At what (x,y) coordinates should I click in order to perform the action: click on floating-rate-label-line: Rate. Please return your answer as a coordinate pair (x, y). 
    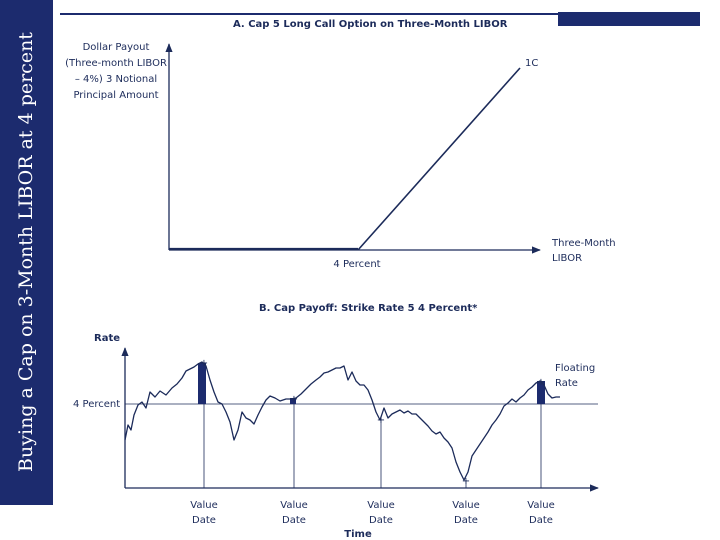
    Looking at the image, I should click on (566, 383).